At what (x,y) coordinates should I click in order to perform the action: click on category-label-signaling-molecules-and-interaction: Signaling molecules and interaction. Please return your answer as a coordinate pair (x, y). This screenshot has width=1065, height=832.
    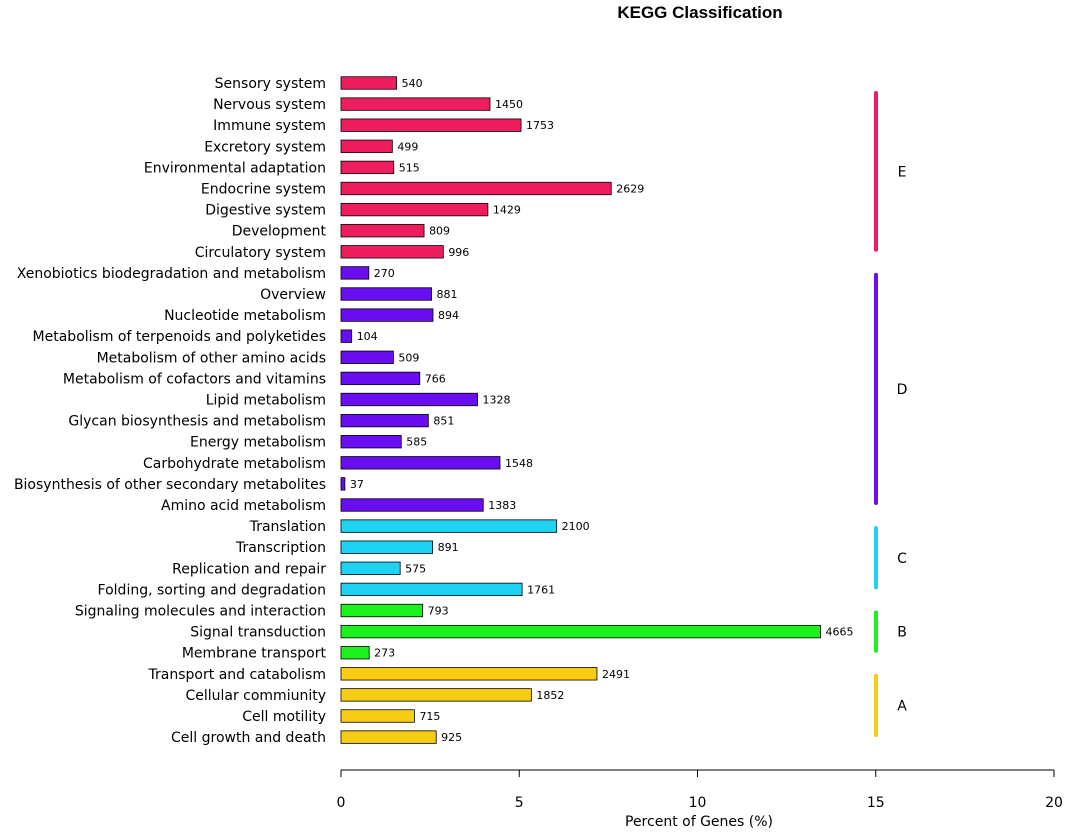
    Looking at the image, I should click on (200, 612).